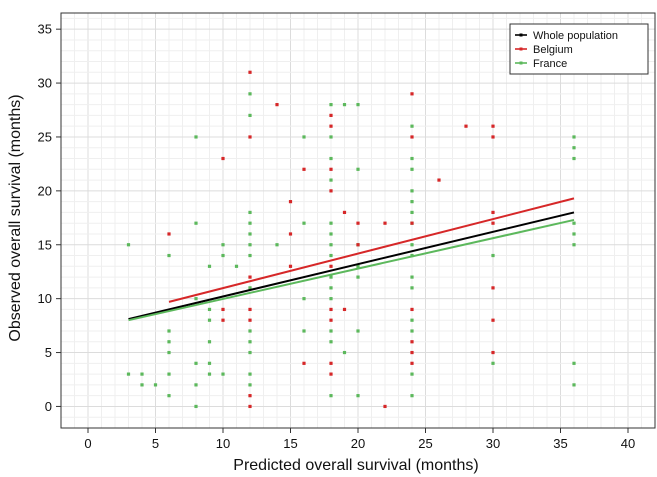 The height and width of the screenshot is (477, 657). I want to click on legend-label-france: France, so click(550, 64).